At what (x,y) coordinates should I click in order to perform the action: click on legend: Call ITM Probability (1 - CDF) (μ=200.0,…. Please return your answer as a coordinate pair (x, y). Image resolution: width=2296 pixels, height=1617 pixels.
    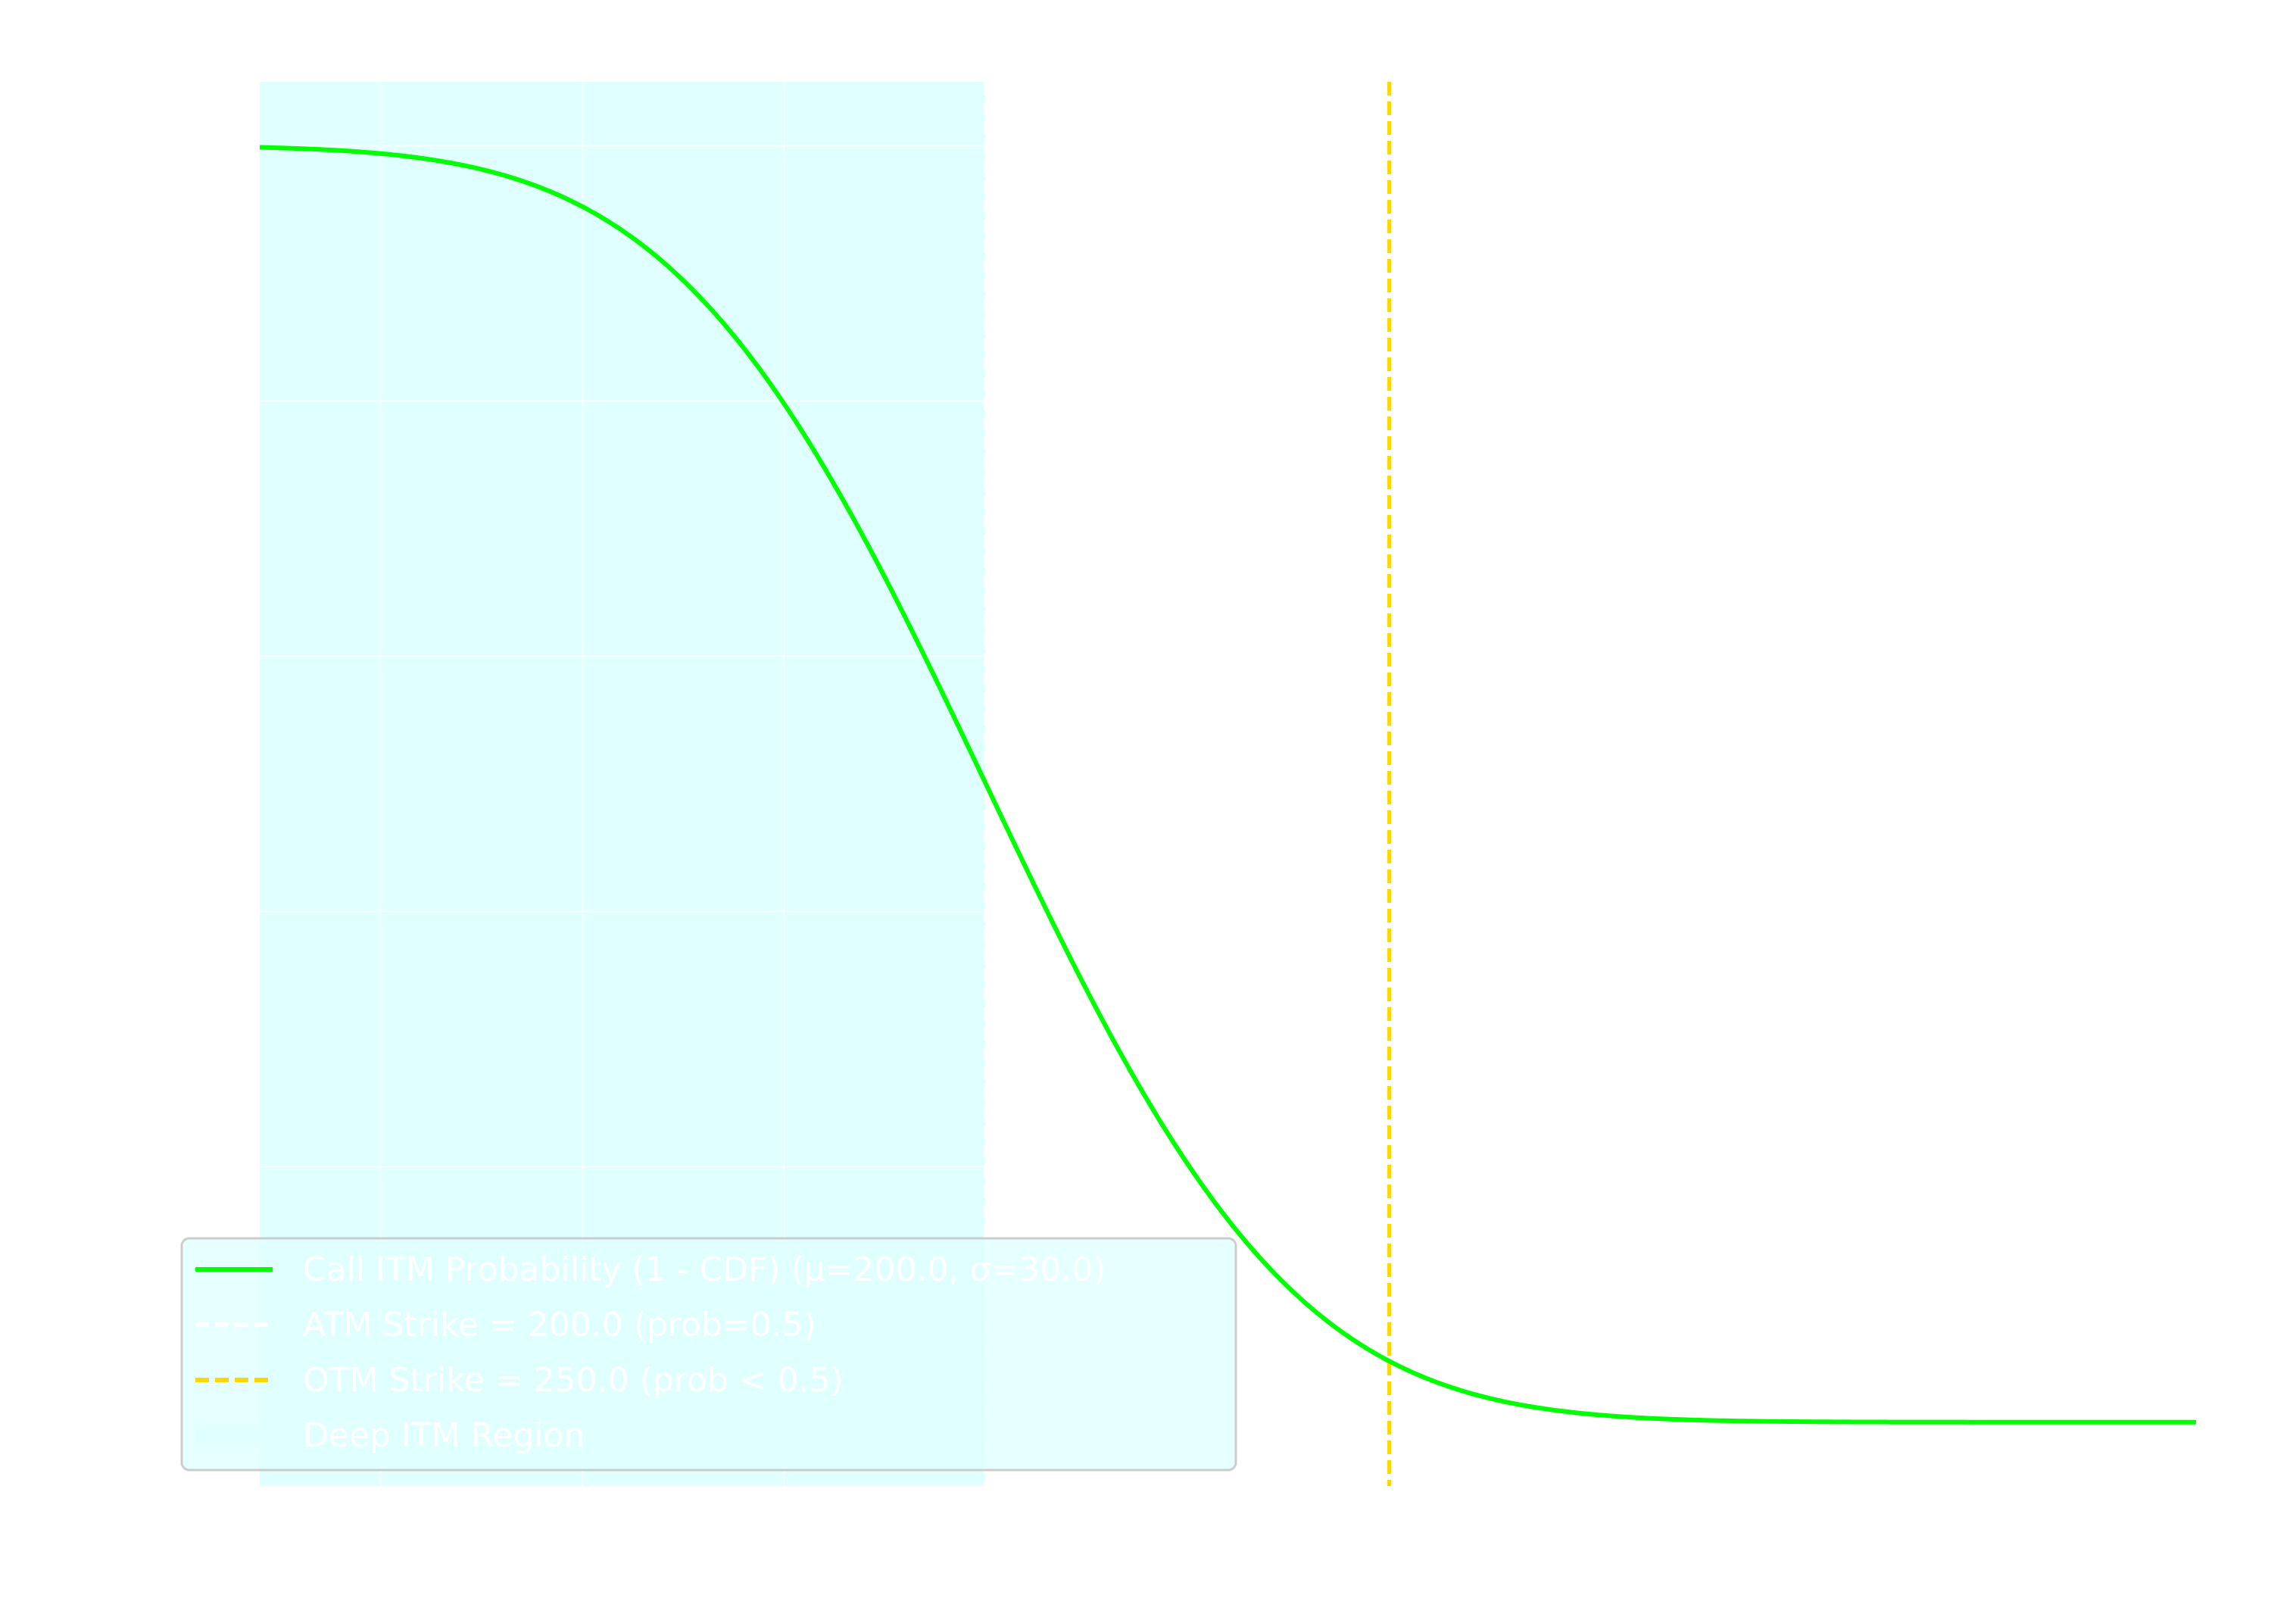
    Looking at the image, I should click on (708, 1354).